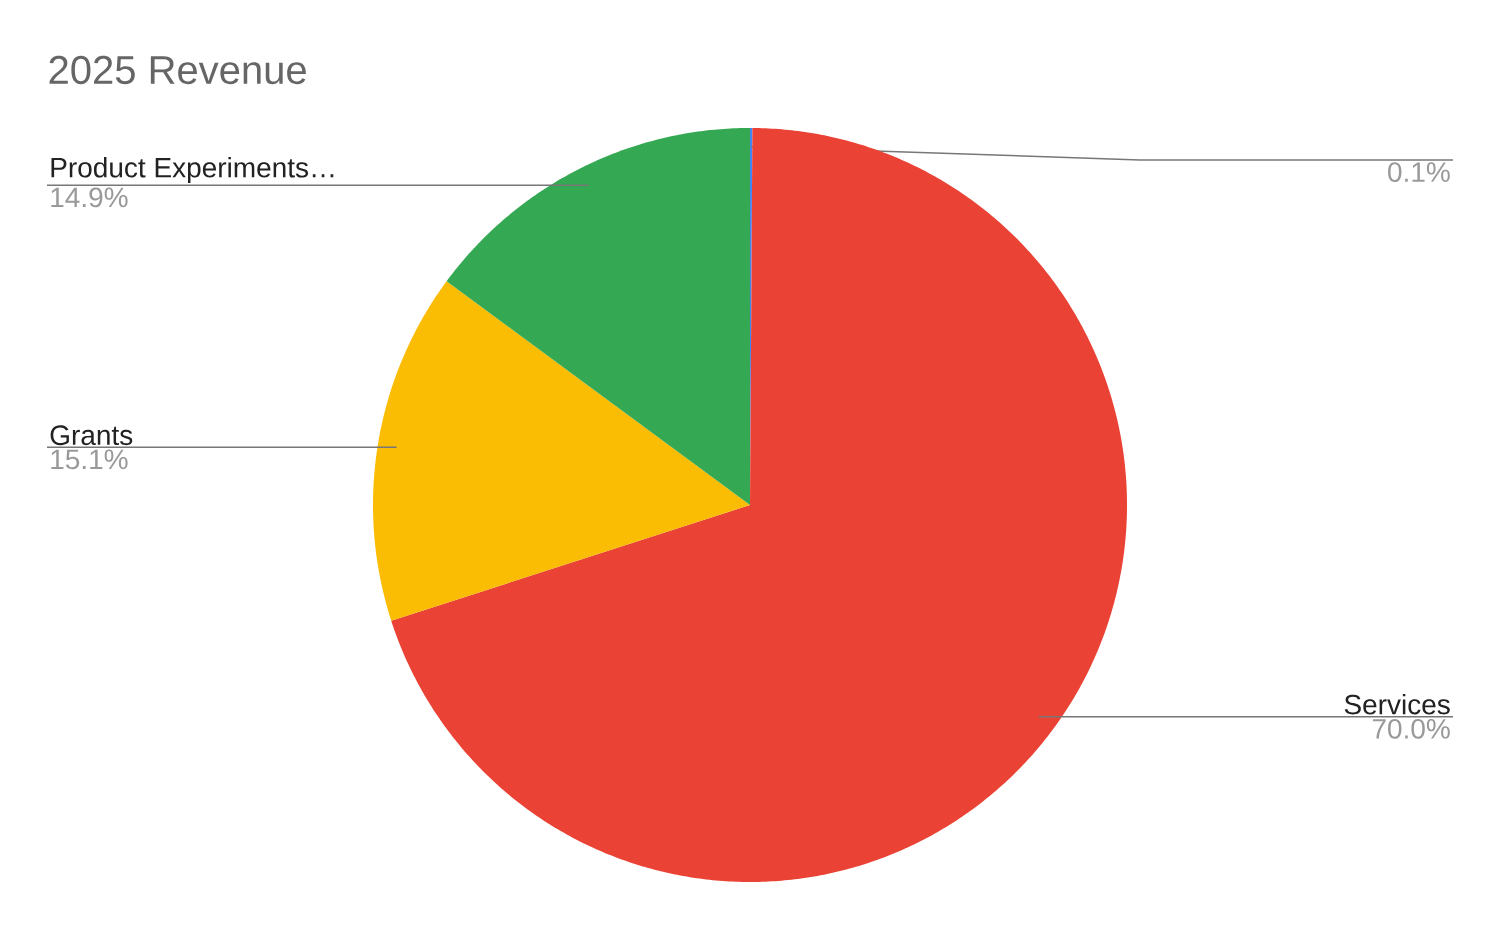  What do you see at coordinates (1419, 172) in the screenshot?
I see `data-label: 0.1%` at bounding box center [1419, 172].